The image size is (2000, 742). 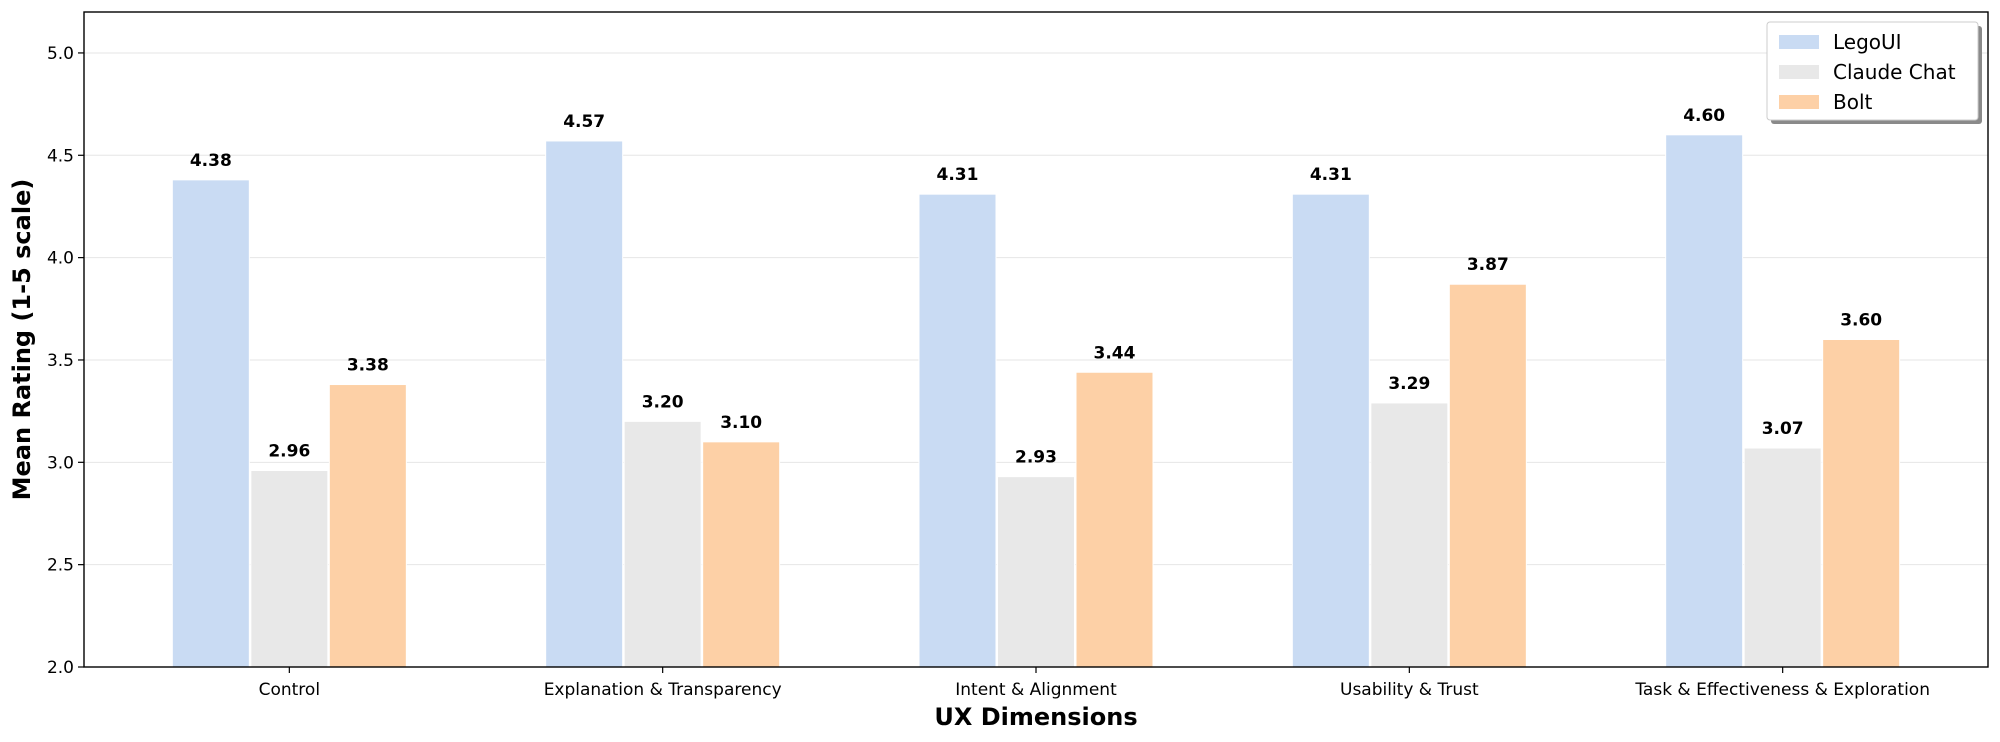 I want to click on x-tick-label: Usability & Trust, so click(x=1409, y=690).